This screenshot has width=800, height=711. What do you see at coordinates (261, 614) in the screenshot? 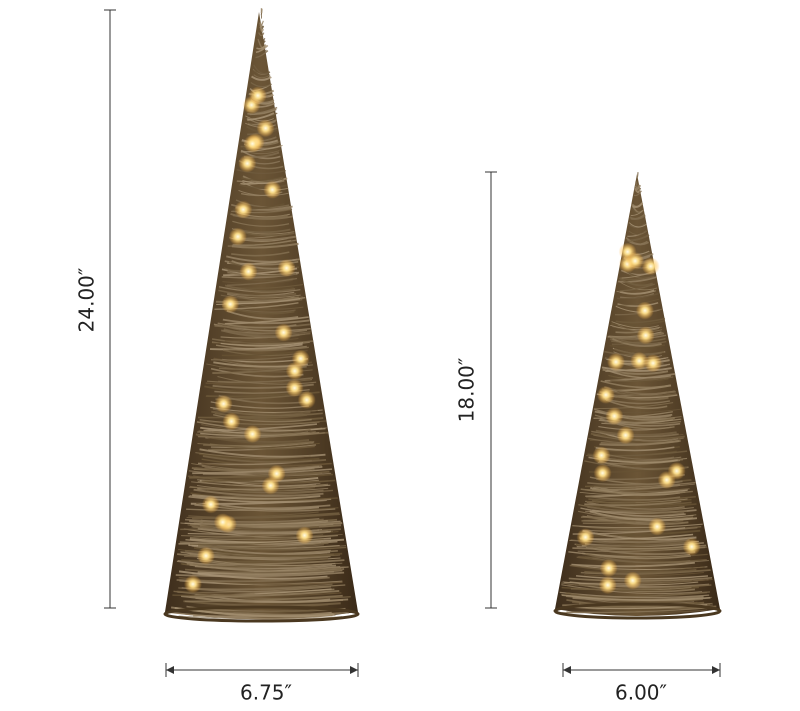
I see `tree-base` at bounding box center [261, 614].